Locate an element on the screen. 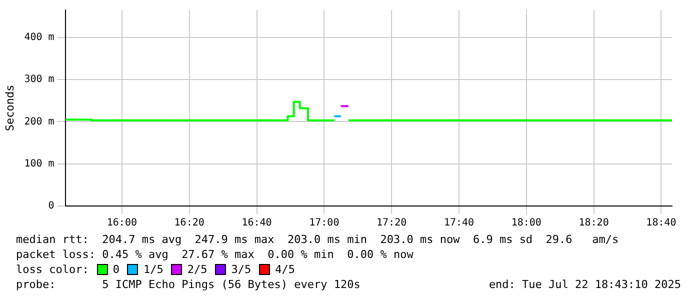  text: probe: 5 ICMP Echo Pings (56 Bytes) every 120s is located at coordinates (188, 284).